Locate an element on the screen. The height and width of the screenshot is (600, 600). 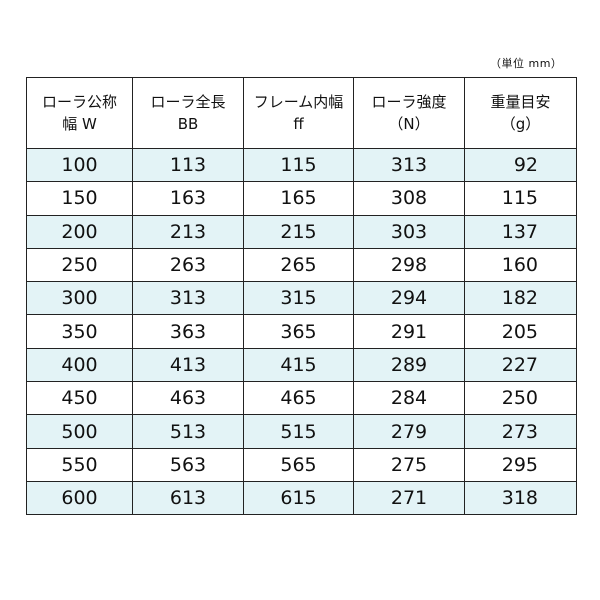
header-nominal-width: ローラ公称 幅 W is located at coordinates (79, 113).